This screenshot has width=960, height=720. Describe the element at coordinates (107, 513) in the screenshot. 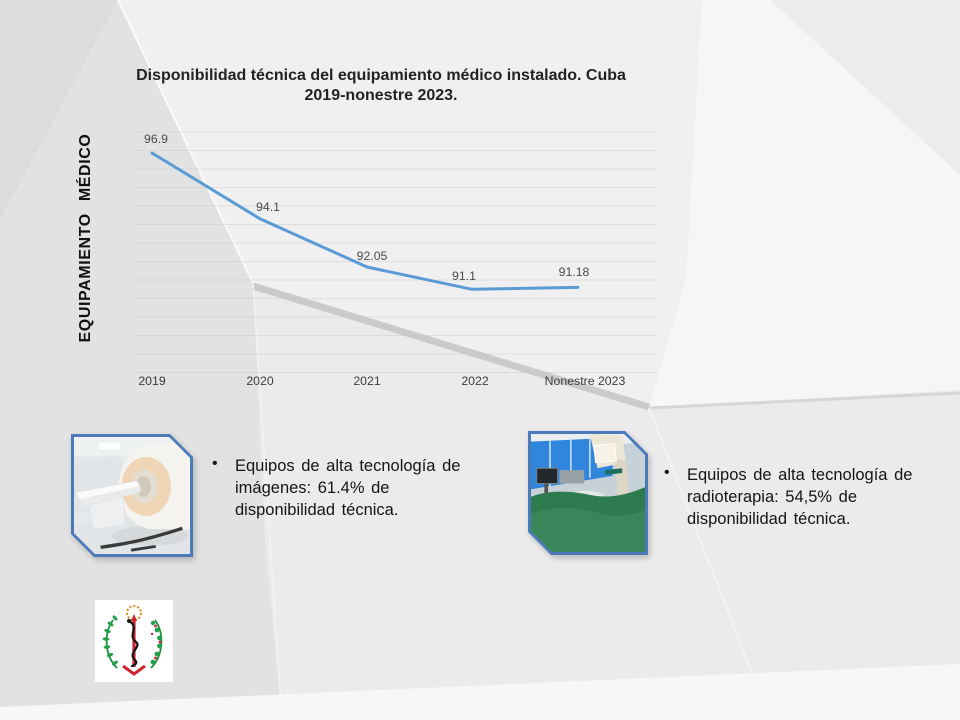

I see `mri-table-base` at that location.